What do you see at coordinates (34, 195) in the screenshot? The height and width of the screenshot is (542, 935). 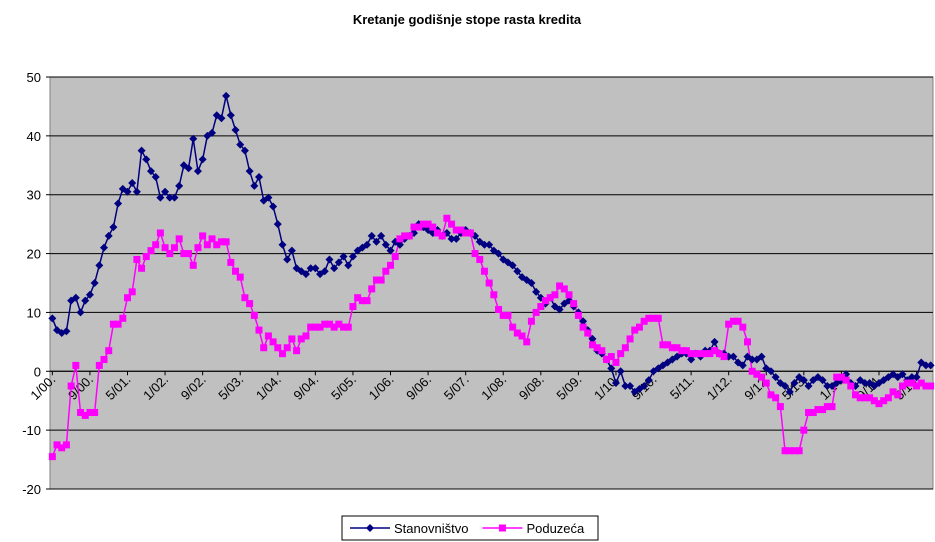 I see `y-tick-label: 30` at bounding box center [34, 195].